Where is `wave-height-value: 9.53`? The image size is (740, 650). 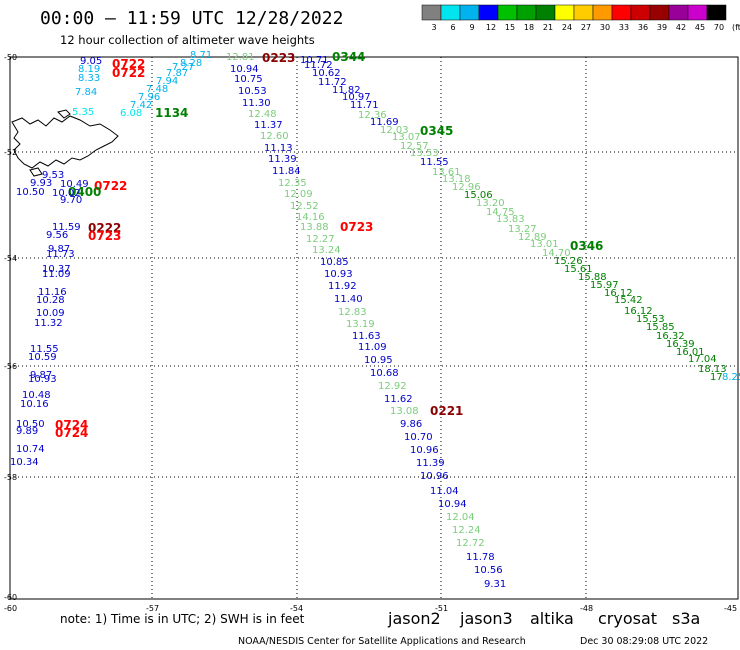
wave-height-value: 9.53 is located at coordinates (53, 175).